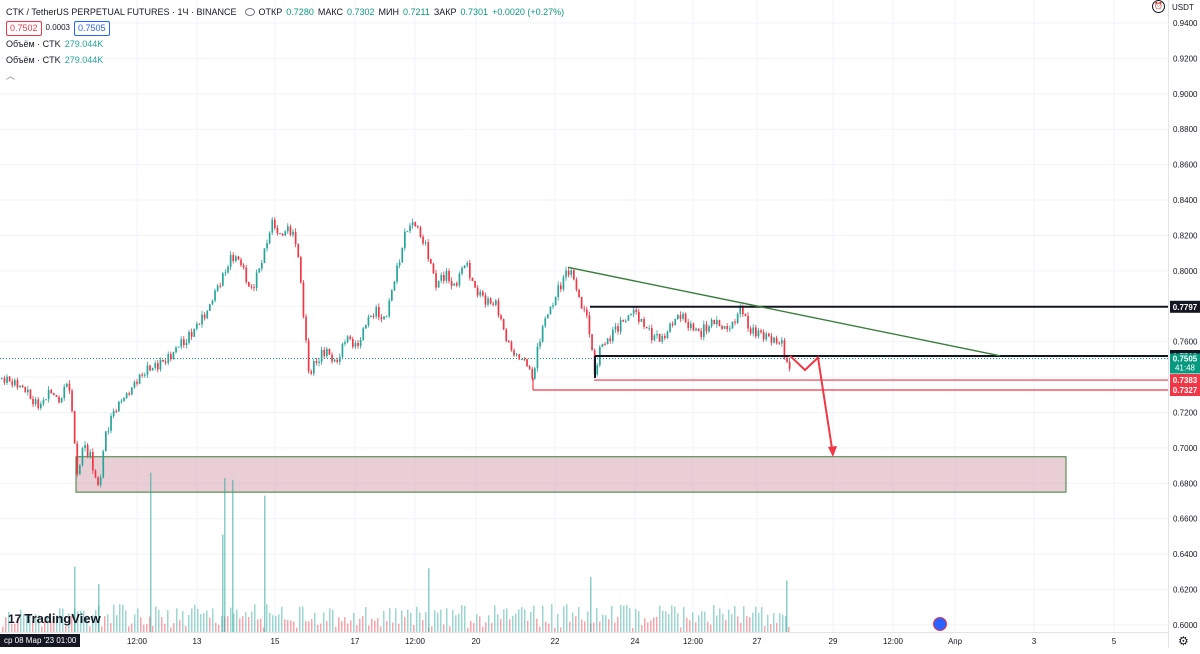 Image resolution: width=1200 pixels, height=654 pixels. What do you see at coordinates (92, 28) in the screenshot?
I see `buy-price-button: 0.7505` at bounding box center [92, 28].